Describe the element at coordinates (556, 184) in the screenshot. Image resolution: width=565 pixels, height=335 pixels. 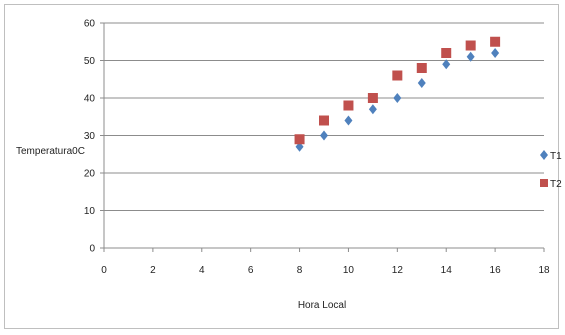
I see `legend-label-t2: T2` at that location.